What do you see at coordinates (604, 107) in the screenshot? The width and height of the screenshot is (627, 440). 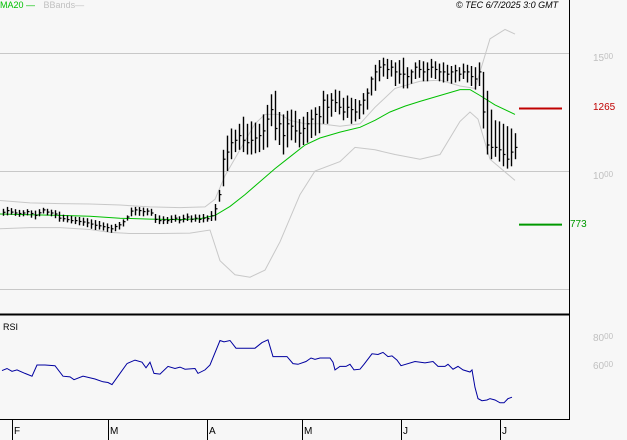 I see `resistance-level-label: 1265` at bounding box center [604, 107].